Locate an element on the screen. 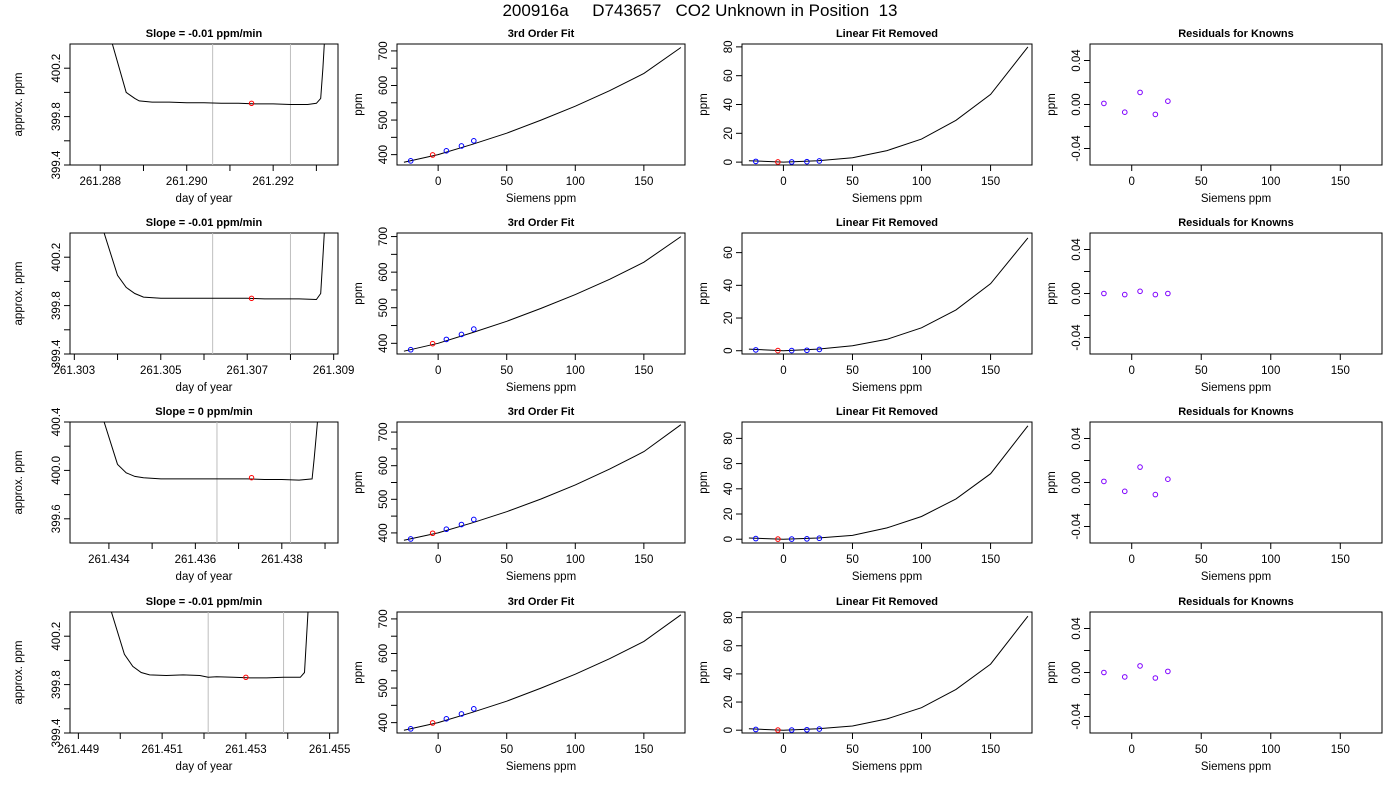 The image size is (1400, 800). y-tick-label: 700 is located at coordinates (384, 618).